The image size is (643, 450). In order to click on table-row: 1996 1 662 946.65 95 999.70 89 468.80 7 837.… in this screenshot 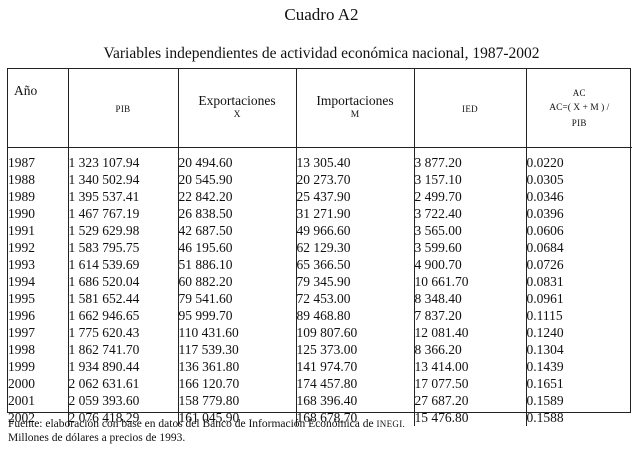, I will do `click(320, 315)`.